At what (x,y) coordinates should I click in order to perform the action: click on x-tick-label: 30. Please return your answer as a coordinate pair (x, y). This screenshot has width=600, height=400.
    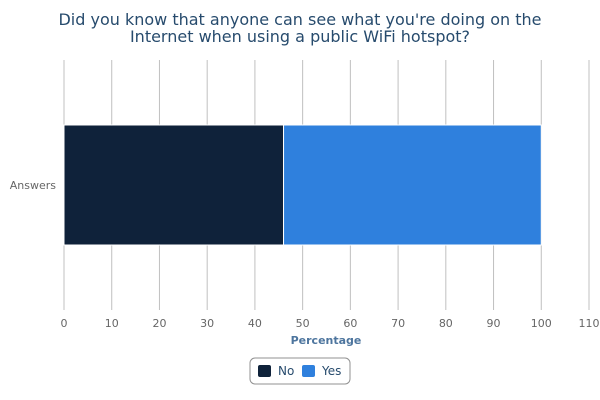
    Looking at the image, I should click on (207, 323).